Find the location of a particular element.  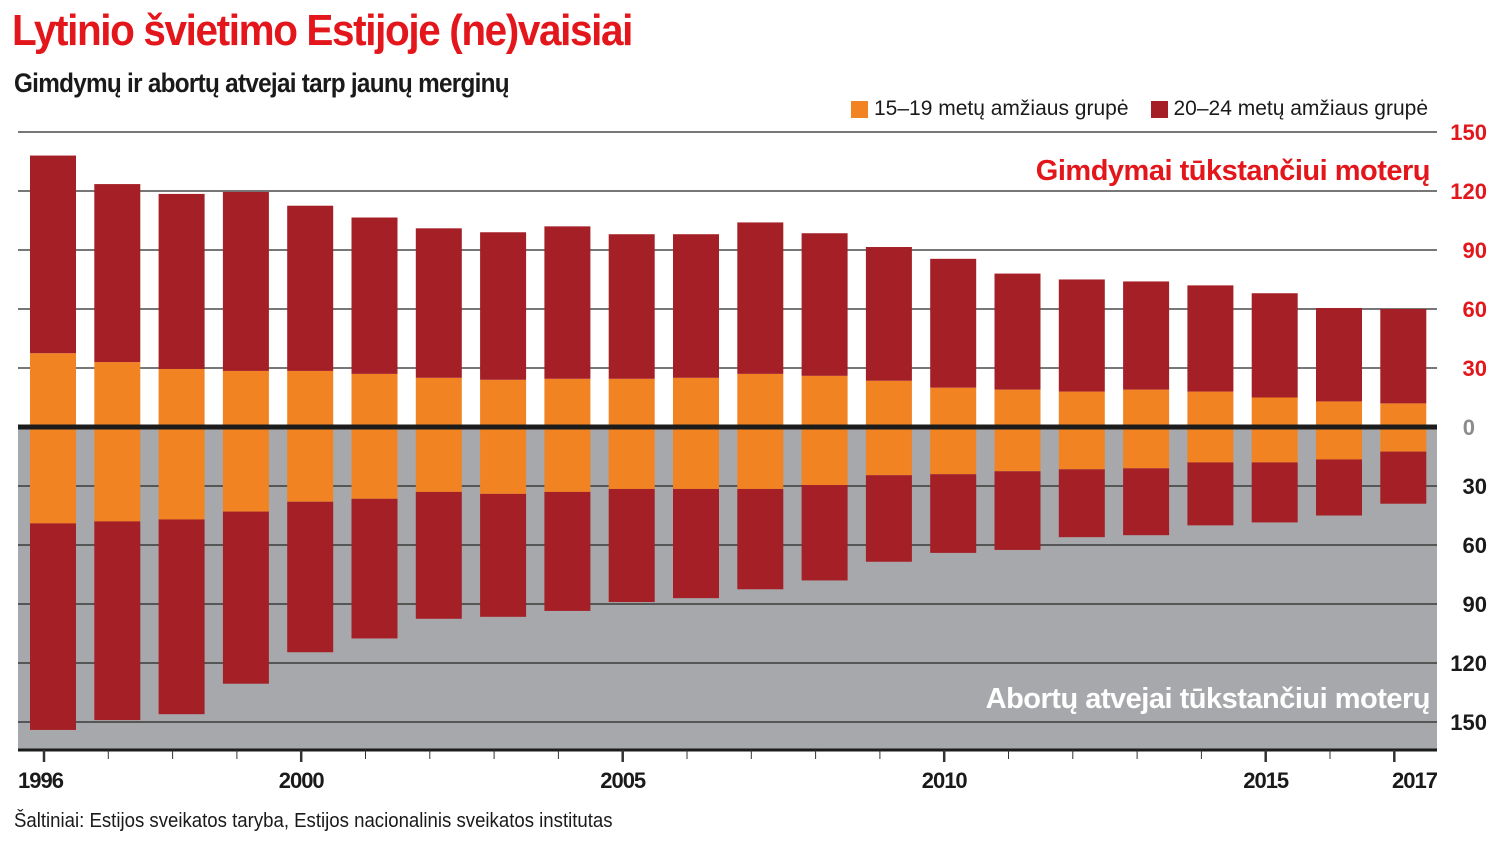

y-tick-label-lower: 30 is located at coordinates (1475, 486).